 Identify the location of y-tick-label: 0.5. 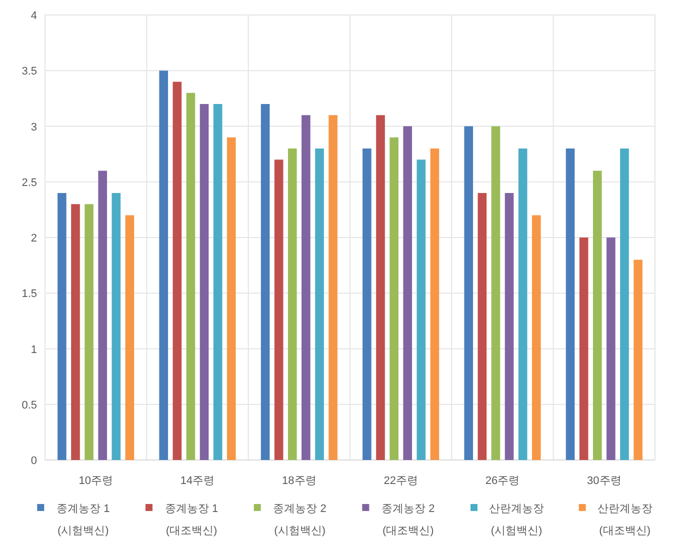
(29, 405).